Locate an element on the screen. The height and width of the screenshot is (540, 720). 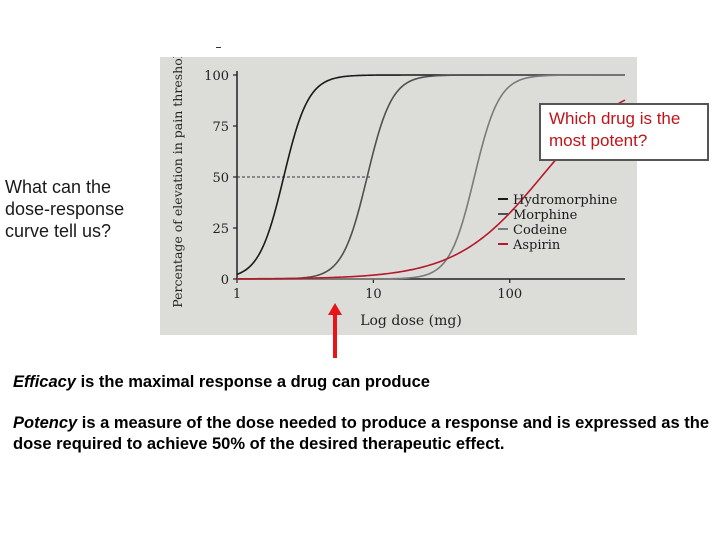
dose-pointer-arrowhead is located at coordinates (335, 309).